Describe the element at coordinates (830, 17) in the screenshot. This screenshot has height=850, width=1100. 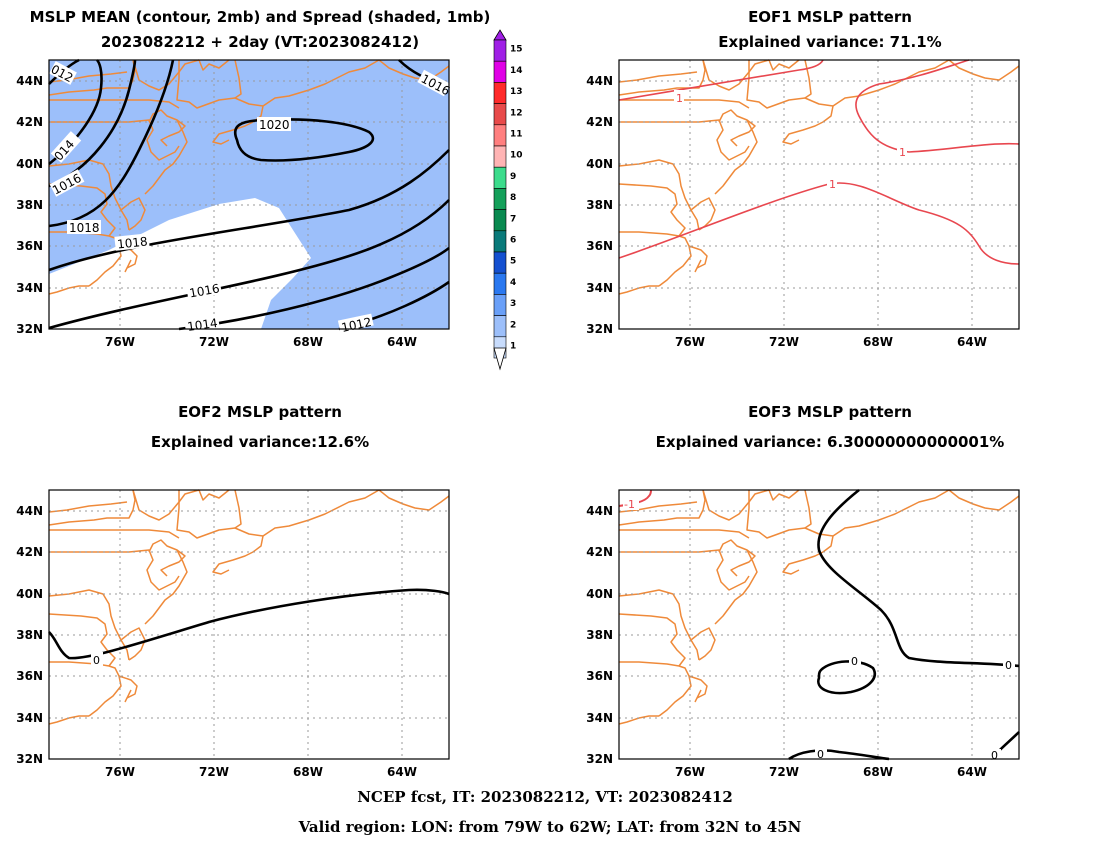
I see `panel-title: EOF1 MSLP pattern` at that location.